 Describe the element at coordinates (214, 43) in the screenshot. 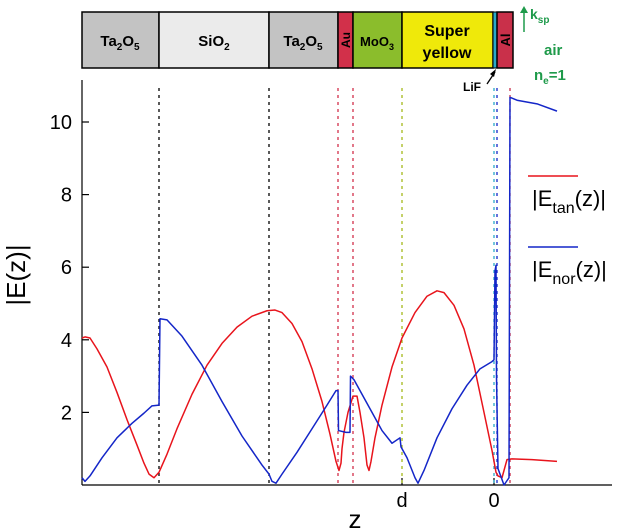

I see `layer-label-sio2: SiO2` at that location.